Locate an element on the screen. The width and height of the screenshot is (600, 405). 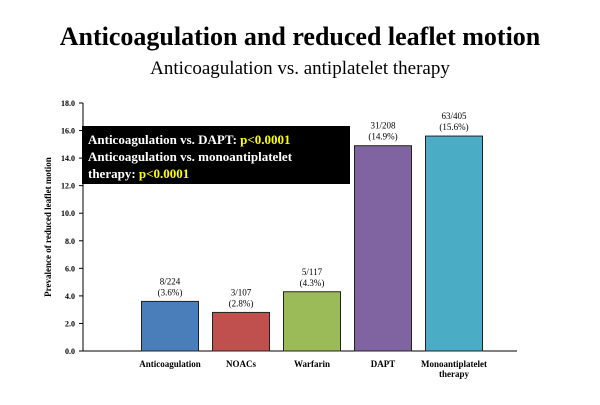
bar-count-label: 8/224 is located at coordinates (170, 281).